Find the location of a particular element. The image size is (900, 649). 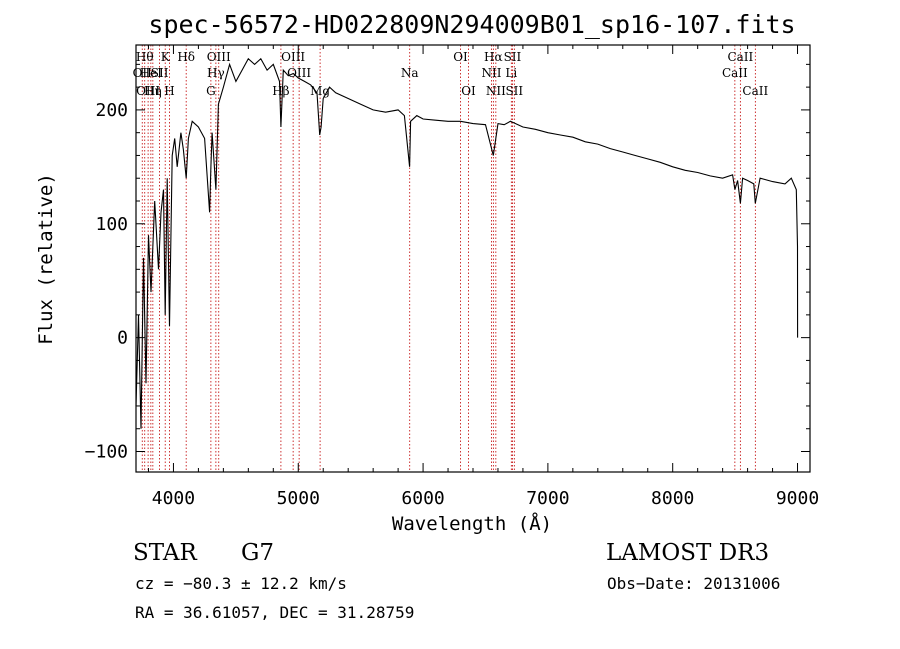

x-tick-label: 4000 is located at coordinates (173, 498).